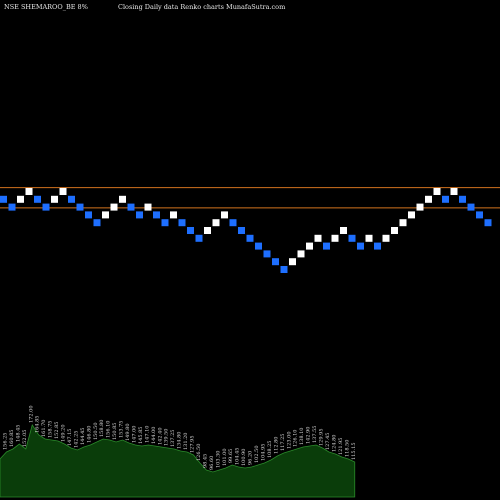 The image size is (500, 500). What do you see at coordinates (251, 458) in the screenshot?
I see `volume-label: 96.20` at bounding box center [251, 458].